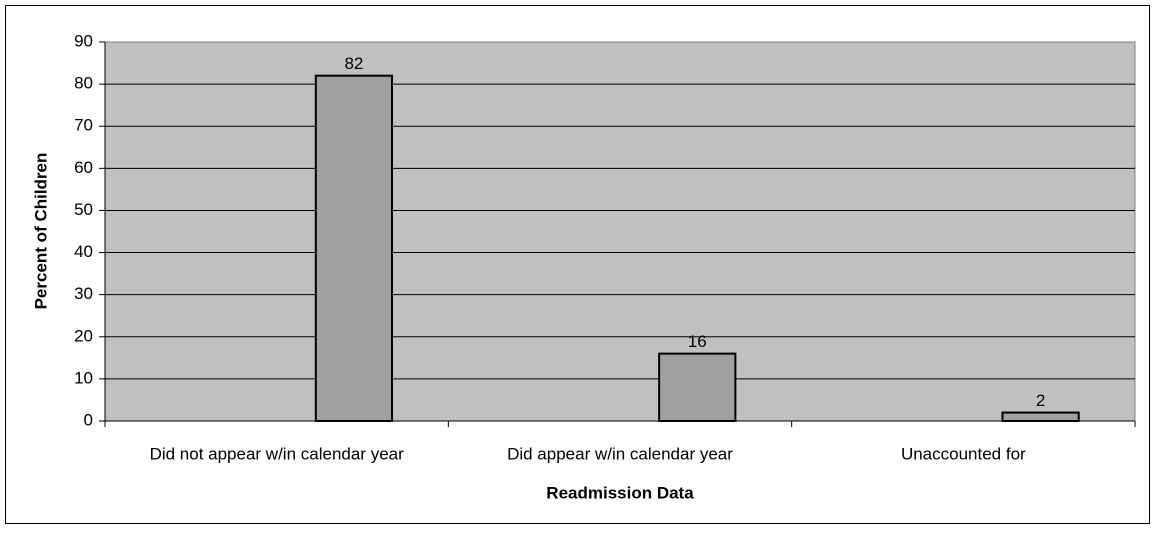 This screenshot has width=1156, height=533. What do you see at coordinates (620, 453) in the screenshot?
I see `x-tick-label: Did appear w/in calendar year` at bounding box center [620, 453].